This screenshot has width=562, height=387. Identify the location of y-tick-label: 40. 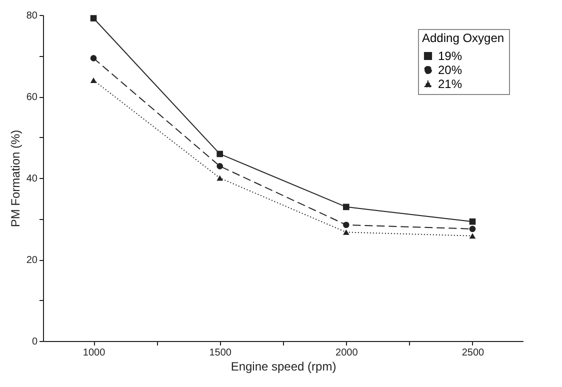
(32, 179).